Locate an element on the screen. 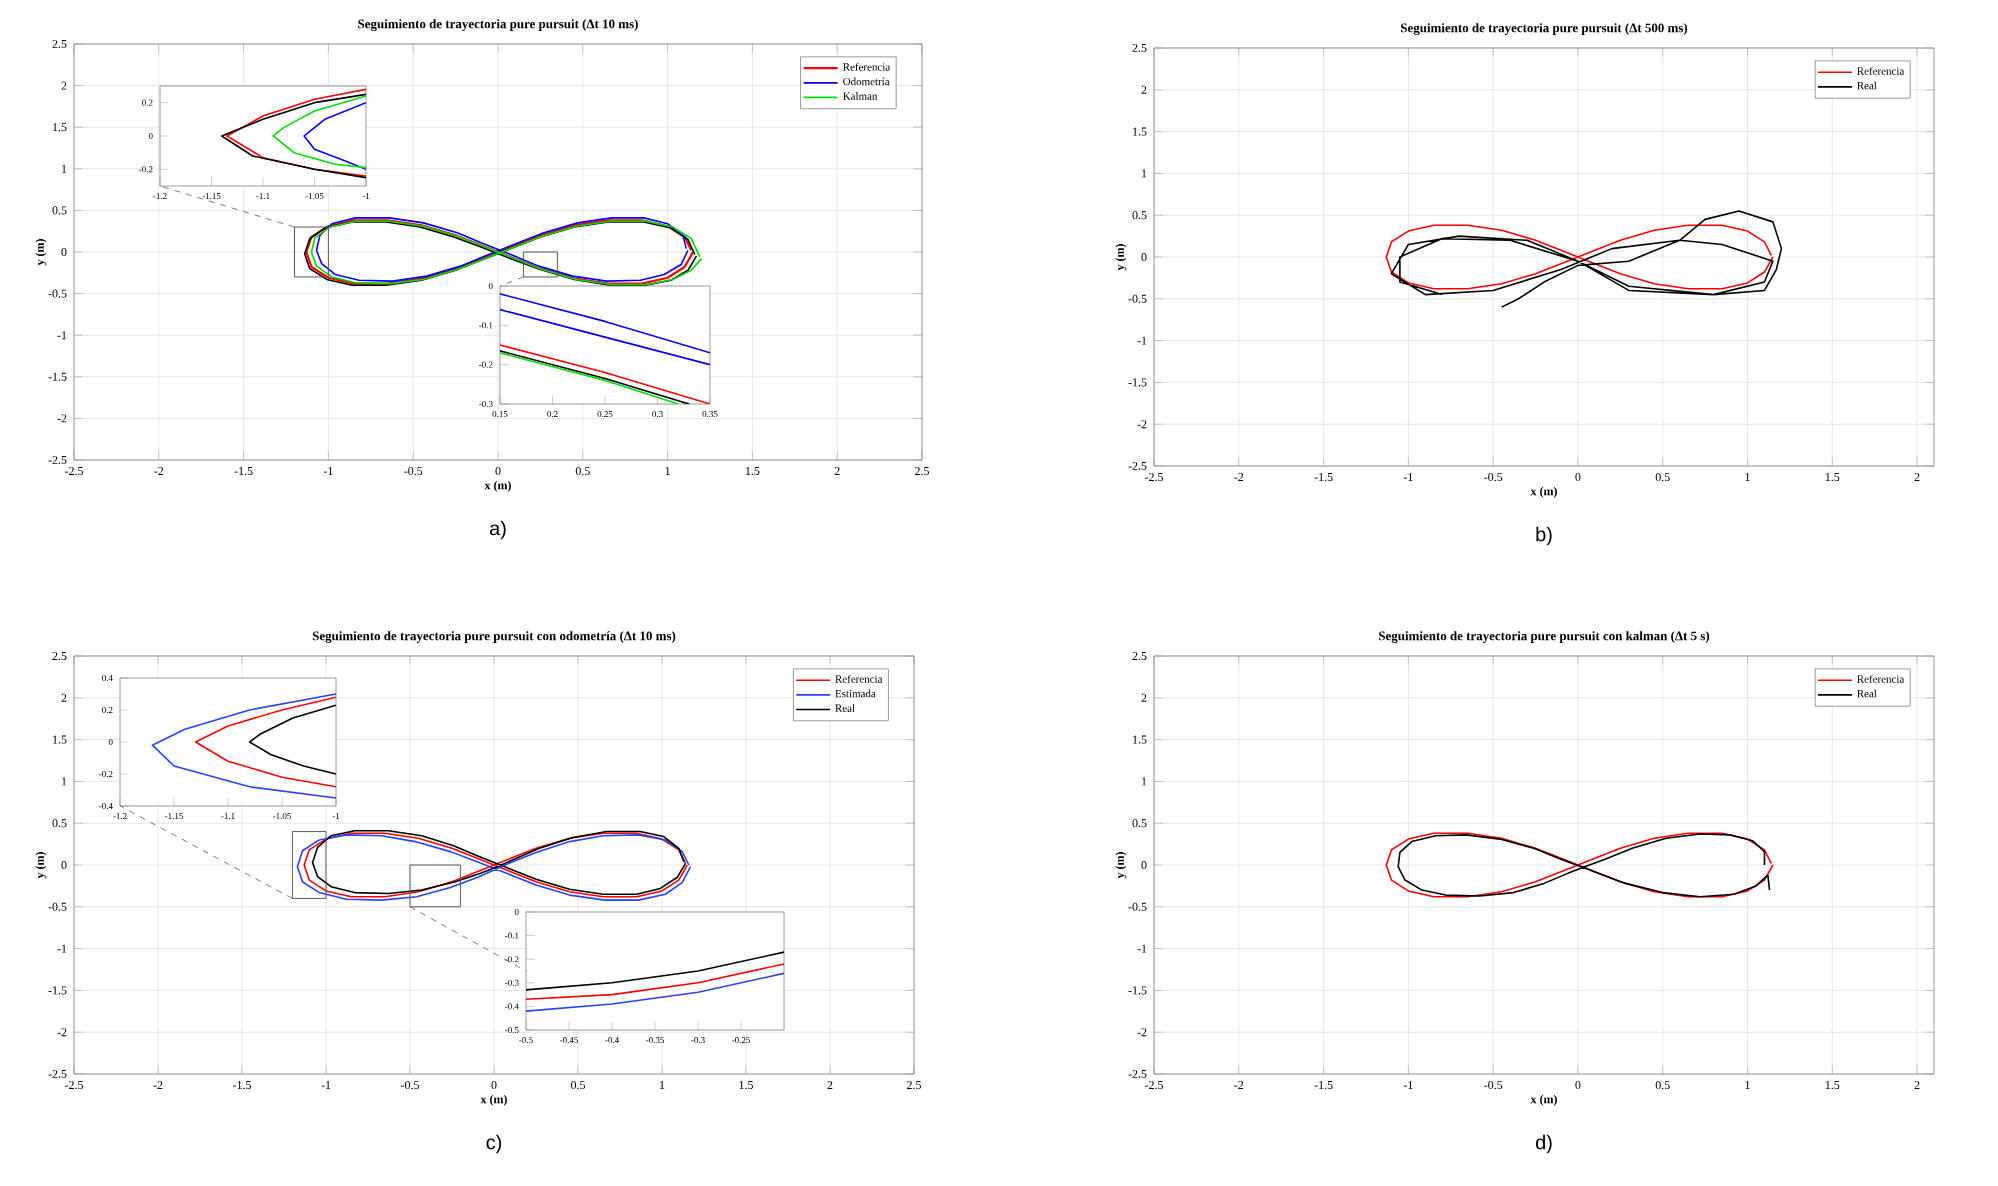 The height and width of the screenshot is (1186, 1998). text: d) is located at coordinates (1544, 1144).